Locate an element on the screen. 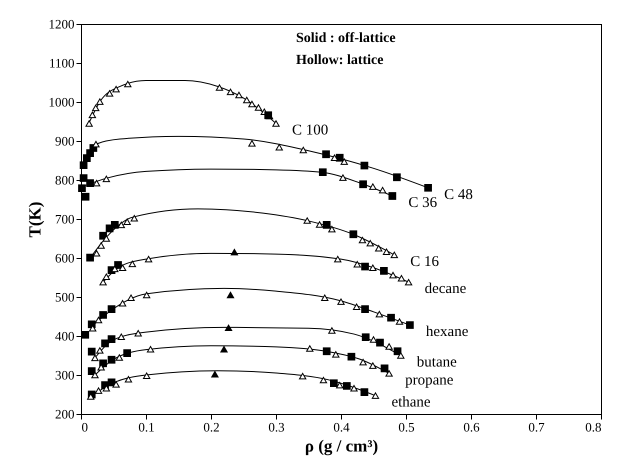  x-tick-label: 0.8 is located at coordinates (593, 427).